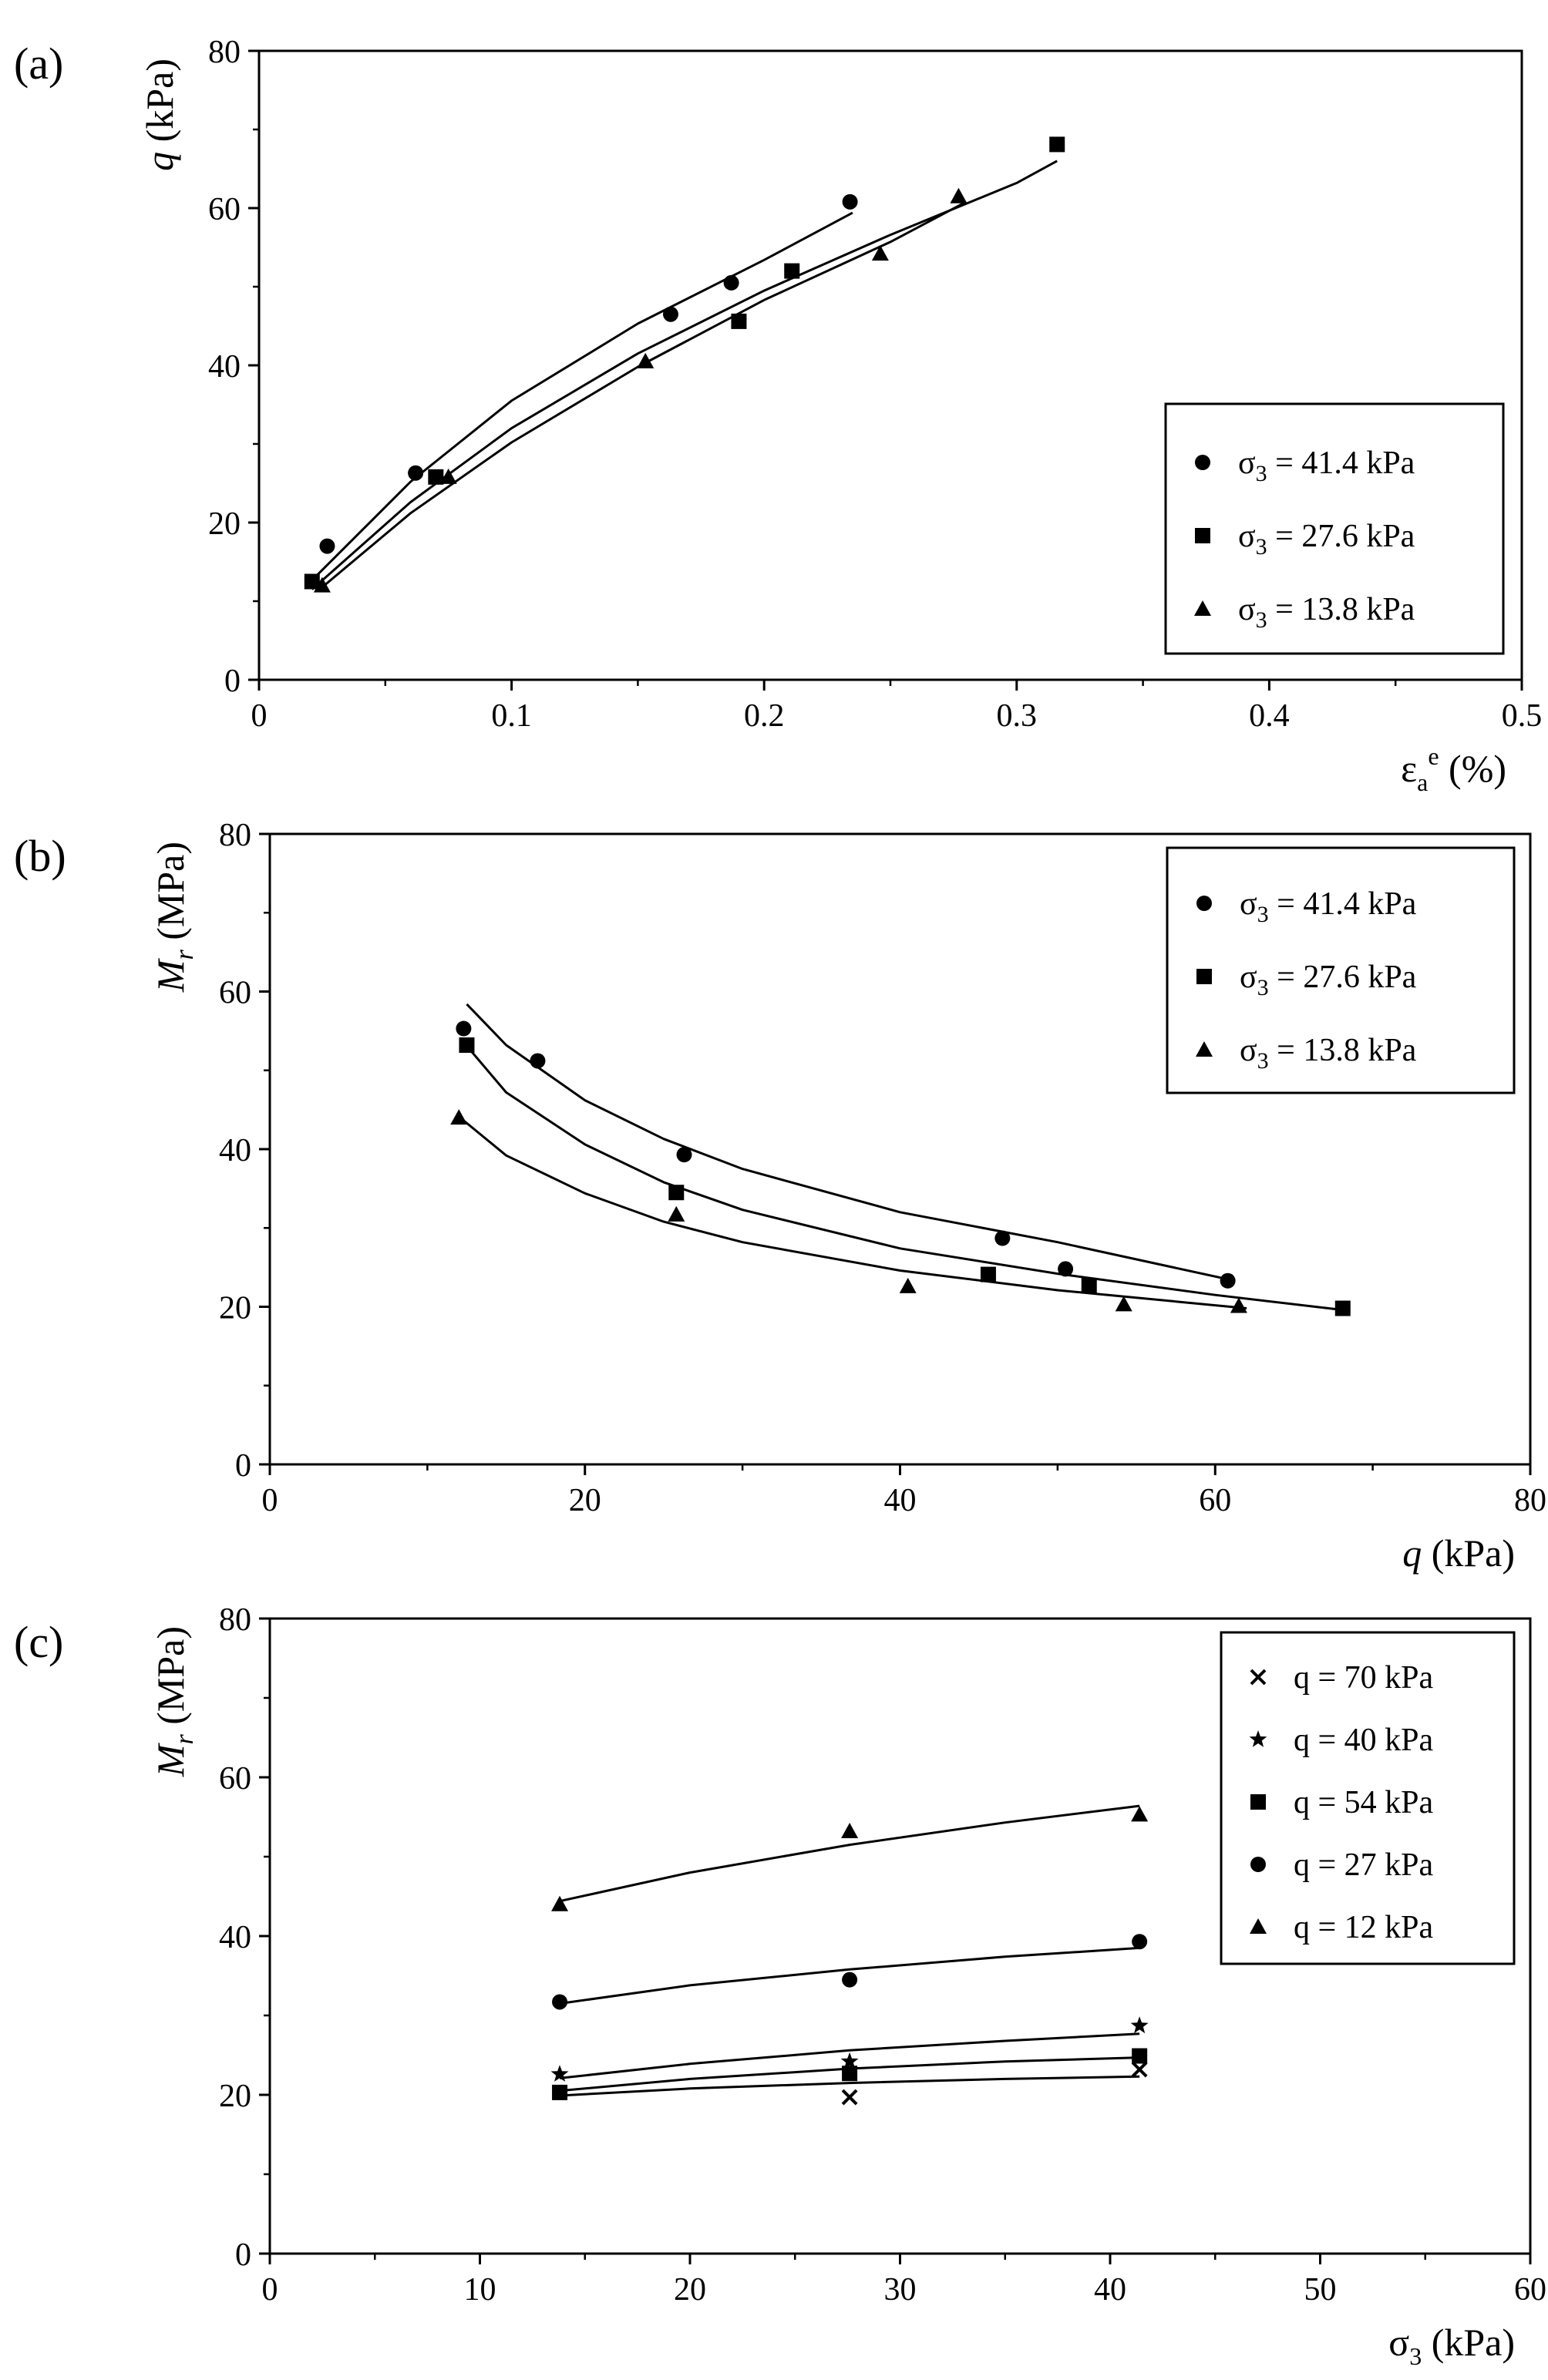 The image size is (1548, 2380). Describe the element at coordinates (235, 2096) in the screenshot. I see `y-tick-label-c: 20` at that location.